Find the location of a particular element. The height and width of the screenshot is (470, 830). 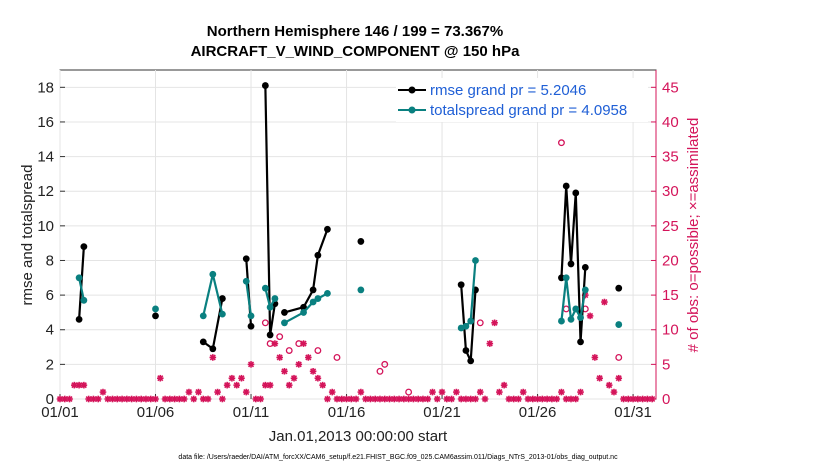

y-right-tick-label: 45 is located at coordinates (670, 87).